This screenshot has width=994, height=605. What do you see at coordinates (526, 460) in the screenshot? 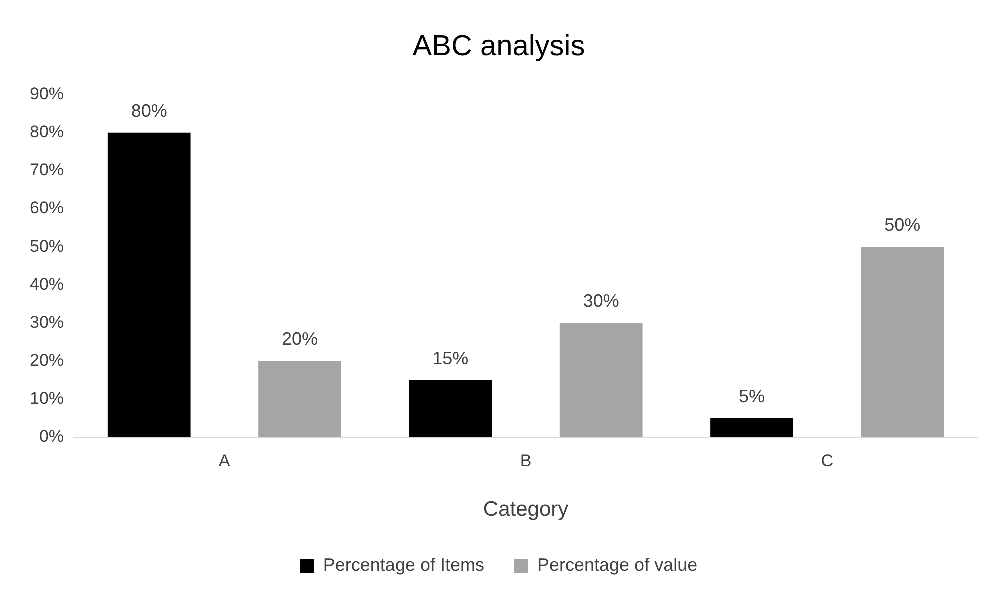
I see `x-tick-label: B` at bounding box center [526, 460].